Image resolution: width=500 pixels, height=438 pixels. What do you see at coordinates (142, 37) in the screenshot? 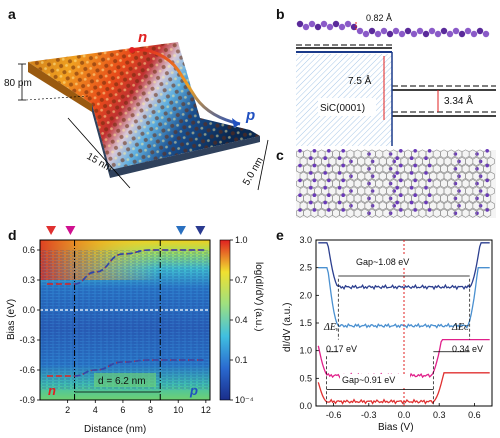
I see `n-label: n` at bounding box center [142, 37].